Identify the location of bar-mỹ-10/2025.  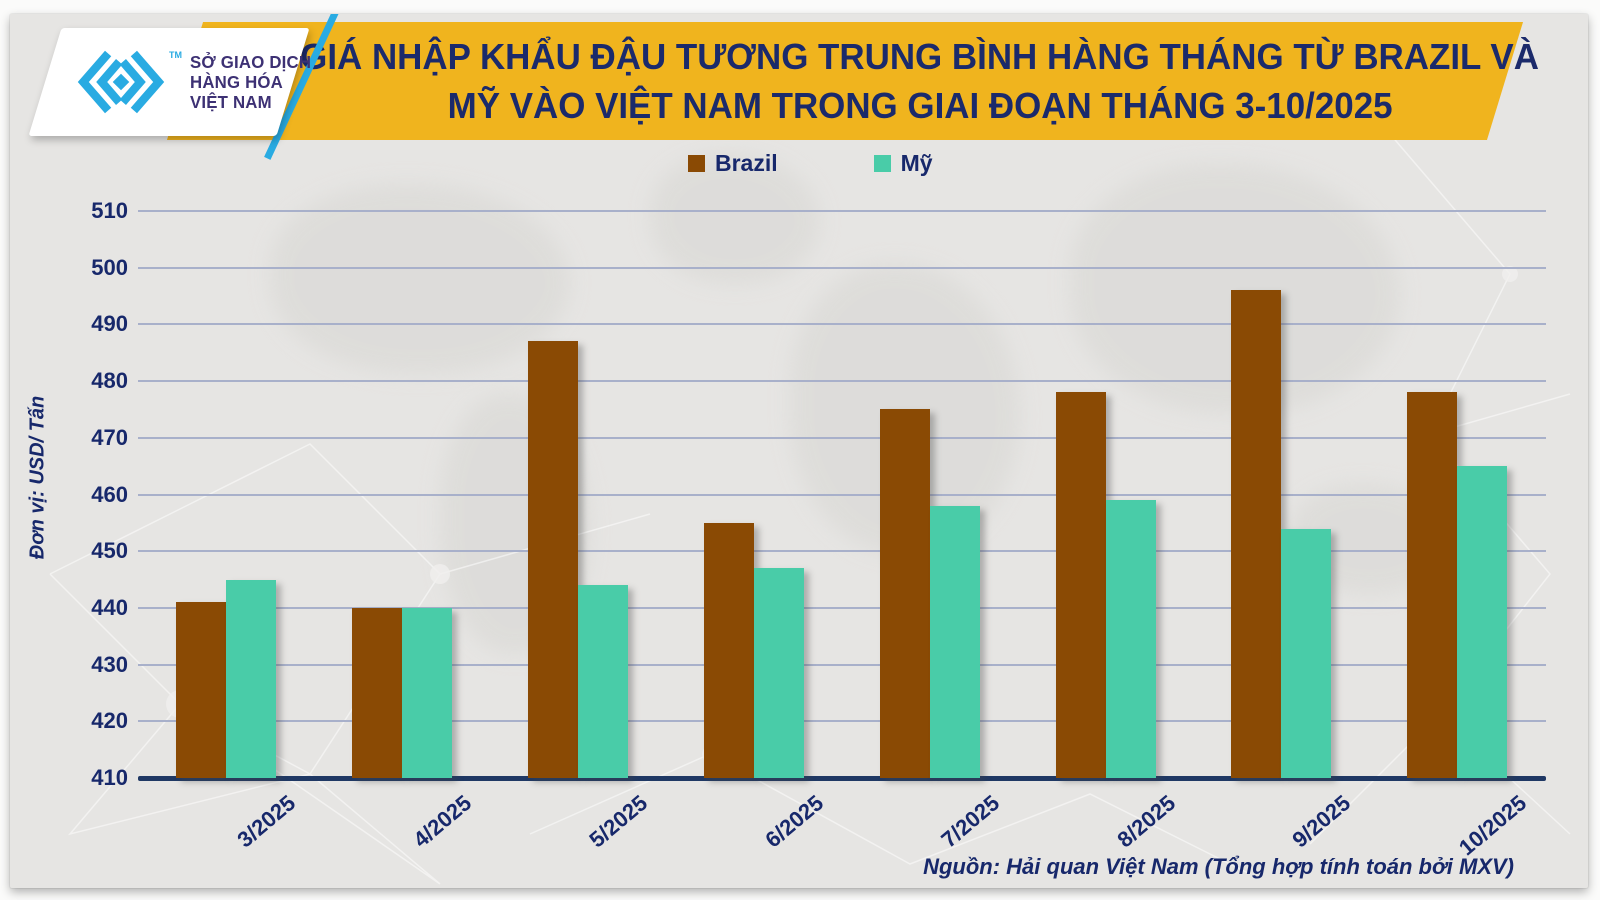
(1482, 622).